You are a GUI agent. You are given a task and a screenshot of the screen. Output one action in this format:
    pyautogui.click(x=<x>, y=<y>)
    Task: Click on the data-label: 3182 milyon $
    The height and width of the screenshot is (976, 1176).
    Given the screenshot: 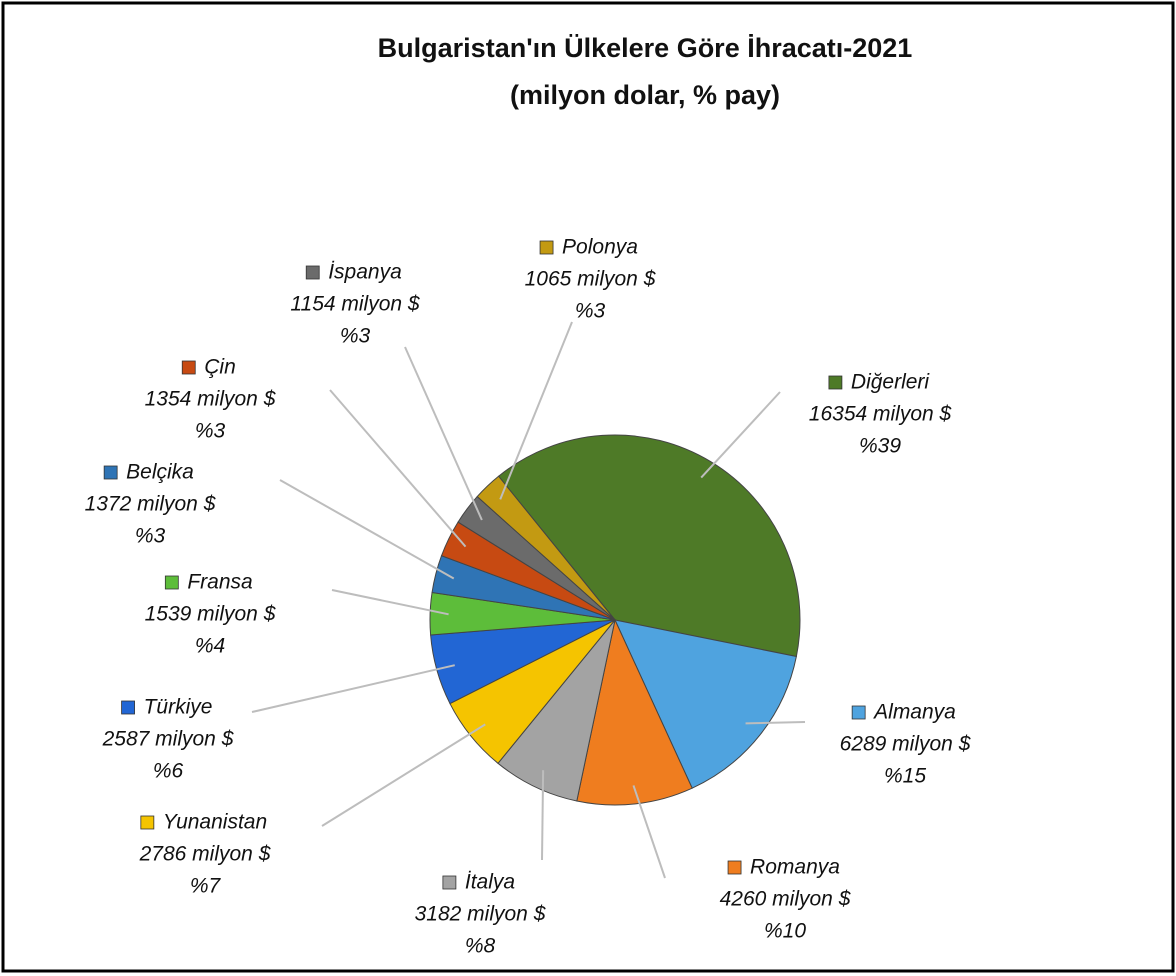 What is the action you would take?
    pyautogui.click(x=480, y=914)
    